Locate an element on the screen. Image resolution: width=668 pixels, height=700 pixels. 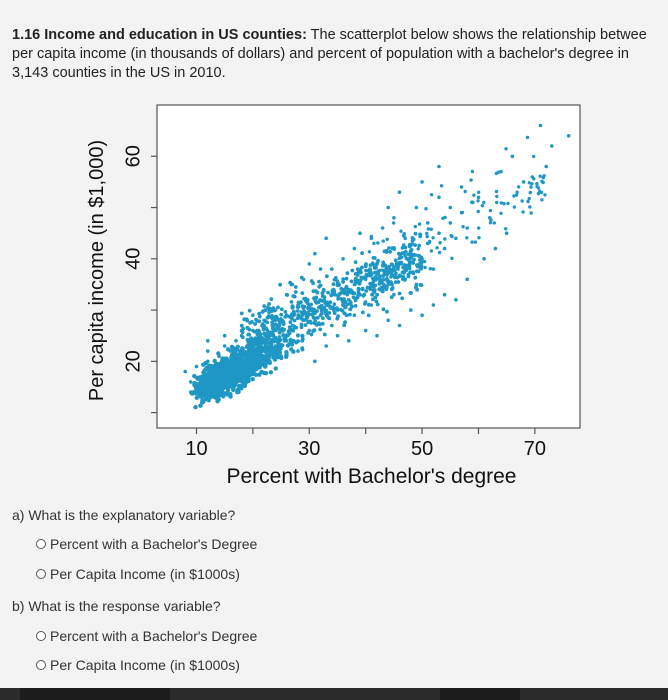
part-b-option-1: Percent with a Bachelor's Degree is located at coordinates (146, 636).